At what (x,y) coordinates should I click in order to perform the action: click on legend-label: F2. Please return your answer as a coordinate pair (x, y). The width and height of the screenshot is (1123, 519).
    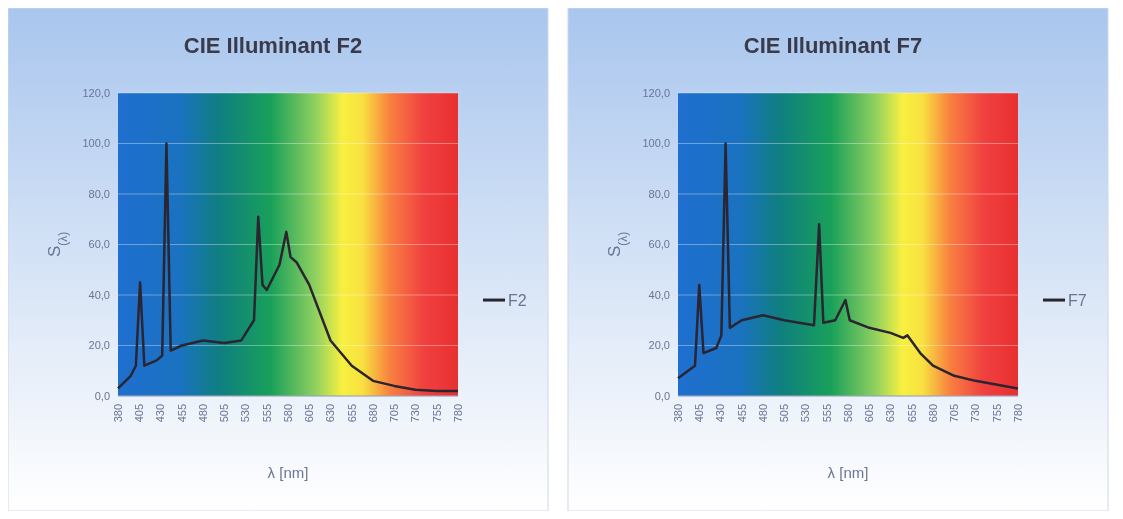
    Looking at the image, I should click on (517, 300).